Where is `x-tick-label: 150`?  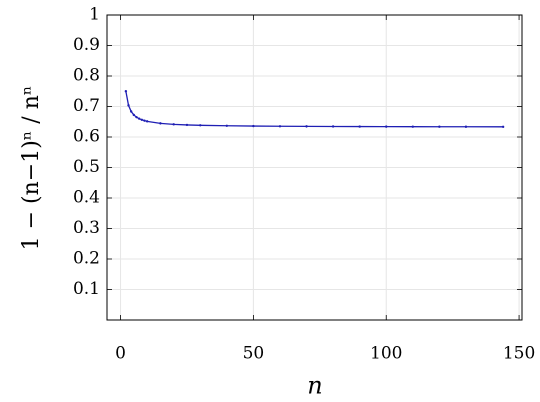
x-tick-label: 150 is located at coordinates (519, 354).